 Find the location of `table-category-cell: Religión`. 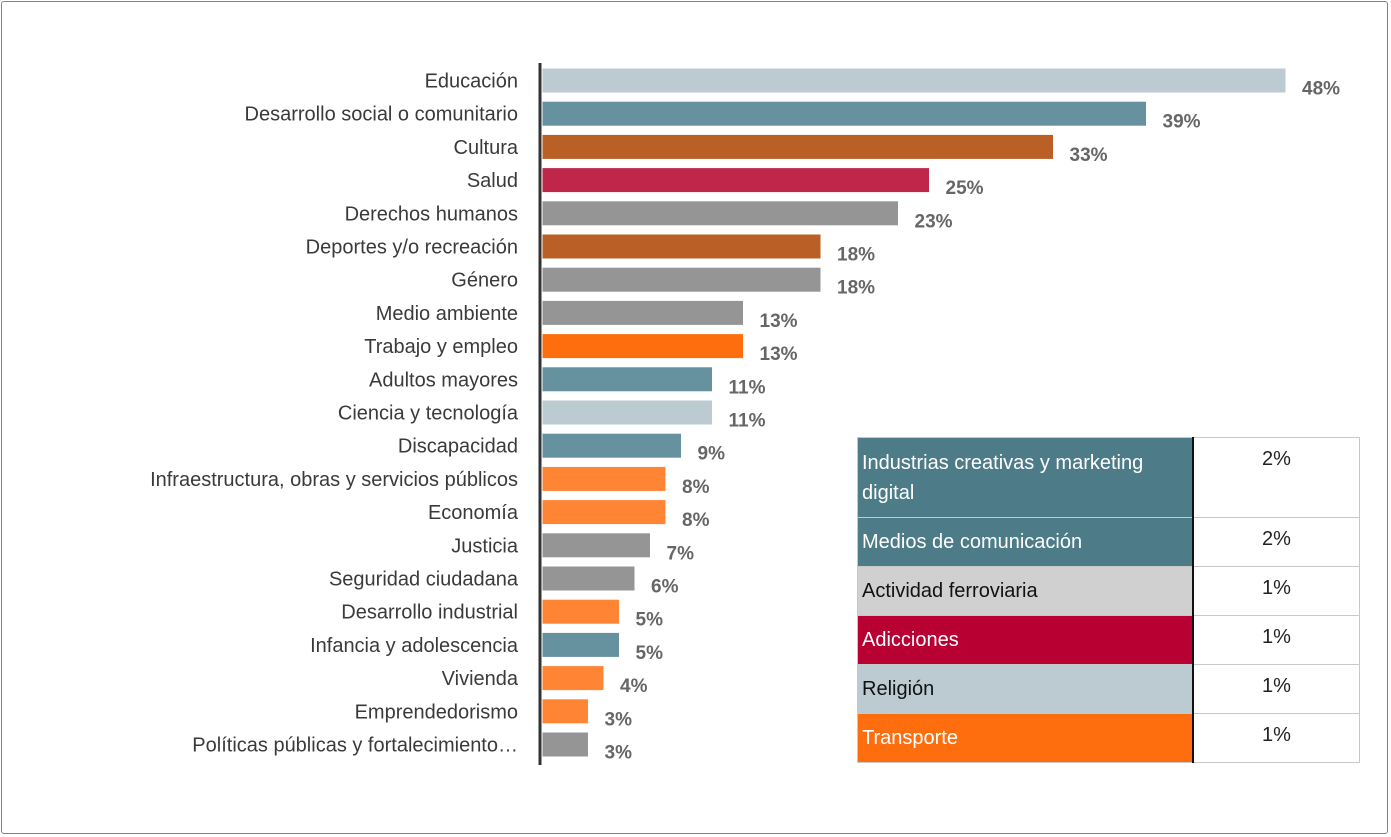

table-category-cell: Religión is located at coordinates (1025, 689).